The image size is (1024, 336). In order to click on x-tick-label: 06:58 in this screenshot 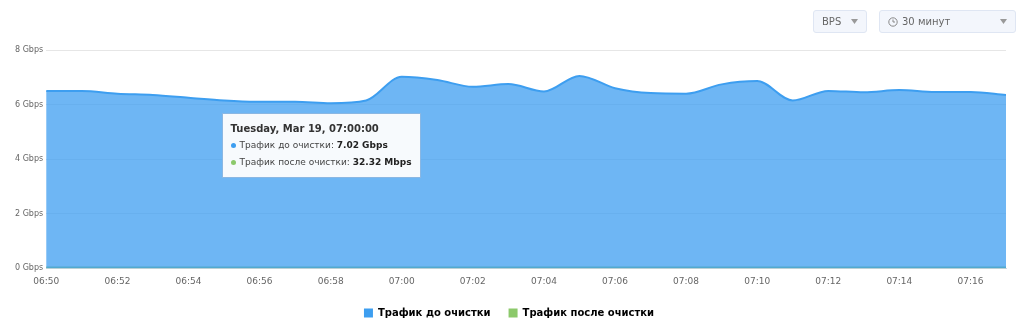, I will do `click(330, 280)`.